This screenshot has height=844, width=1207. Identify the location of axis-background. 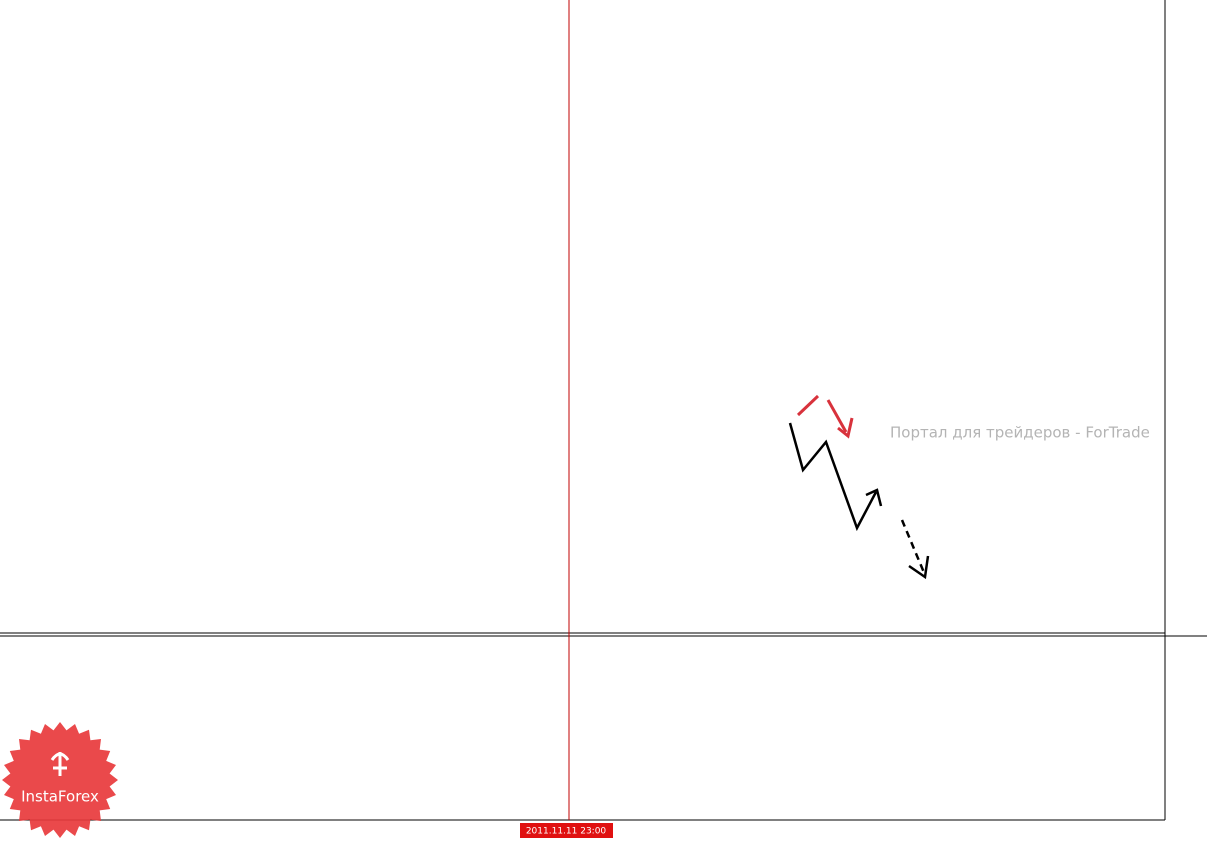
(1186, 422).